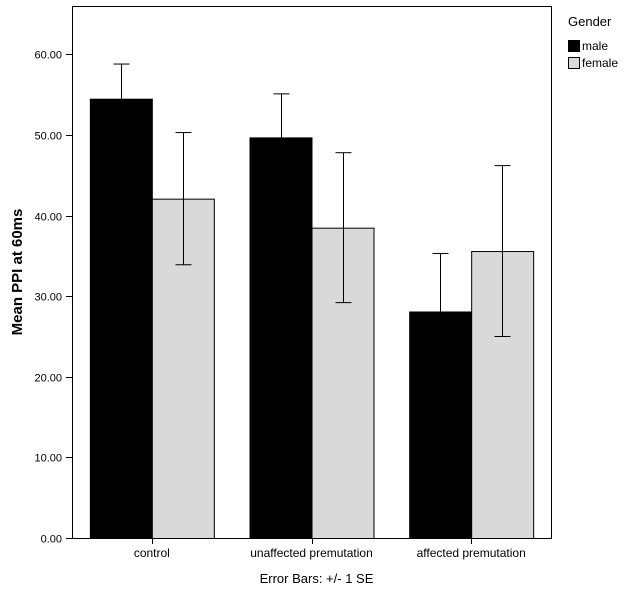 This screenshot has width=624, height=591. What do you see at coordinates (574, 46) in the screenshot?
I see `legend-swatch-male` at bounding box center [574, 46].